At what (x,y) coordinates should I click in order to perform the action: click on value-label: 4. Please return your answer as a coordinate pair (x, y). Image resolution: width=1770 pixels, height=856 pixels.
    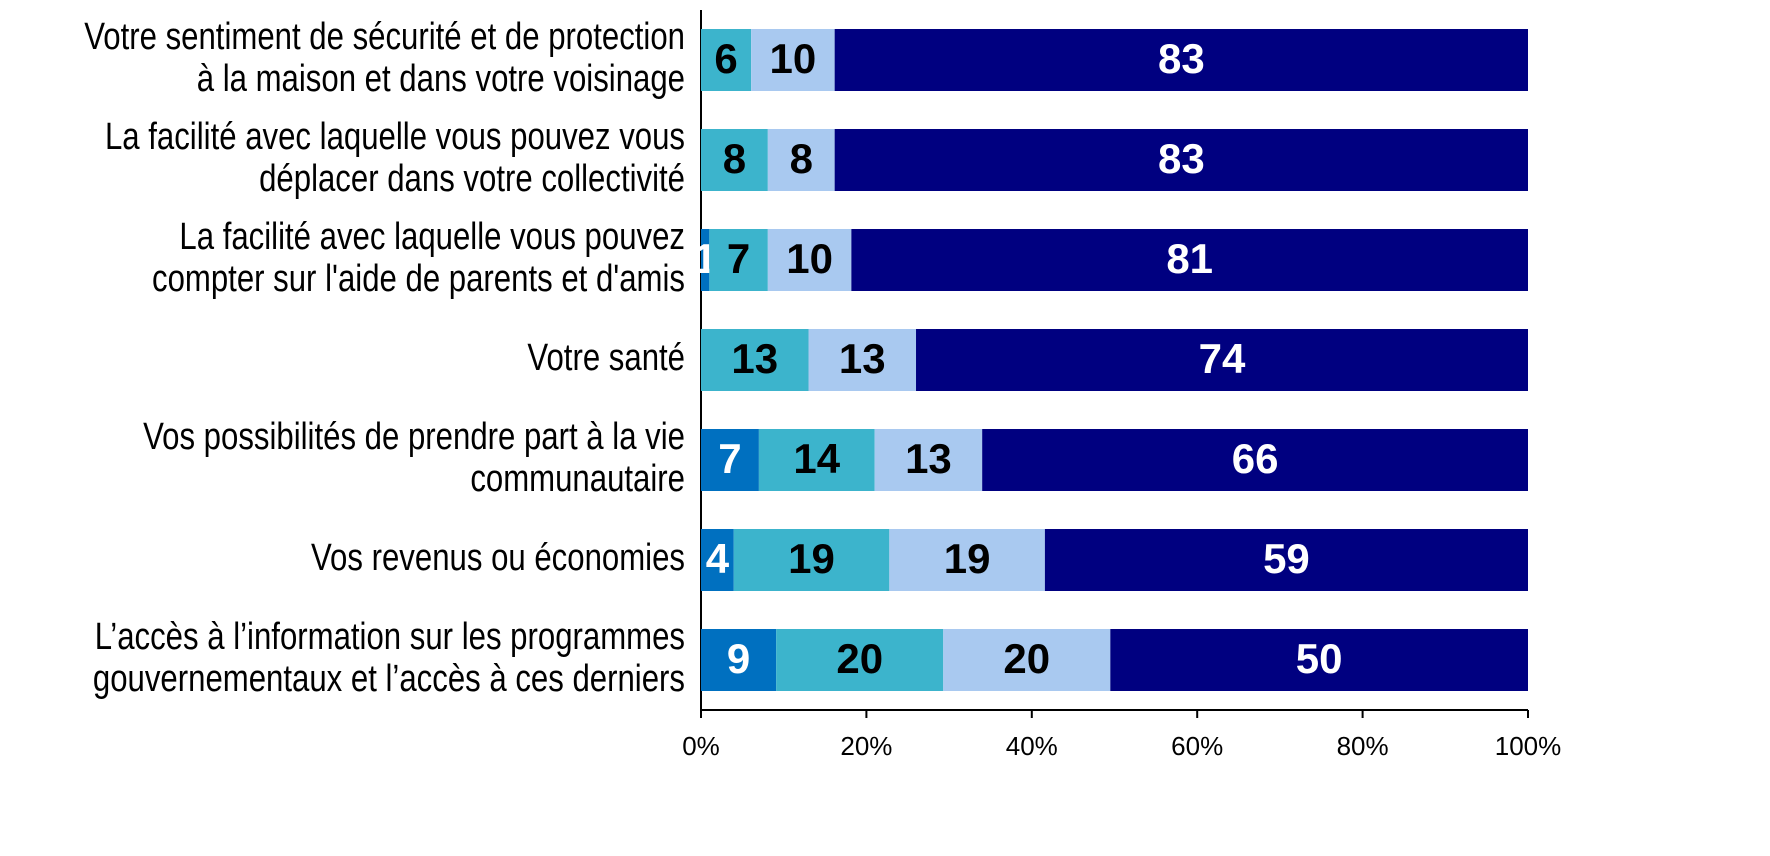
    Looking at the image, I should click on (718, 558).